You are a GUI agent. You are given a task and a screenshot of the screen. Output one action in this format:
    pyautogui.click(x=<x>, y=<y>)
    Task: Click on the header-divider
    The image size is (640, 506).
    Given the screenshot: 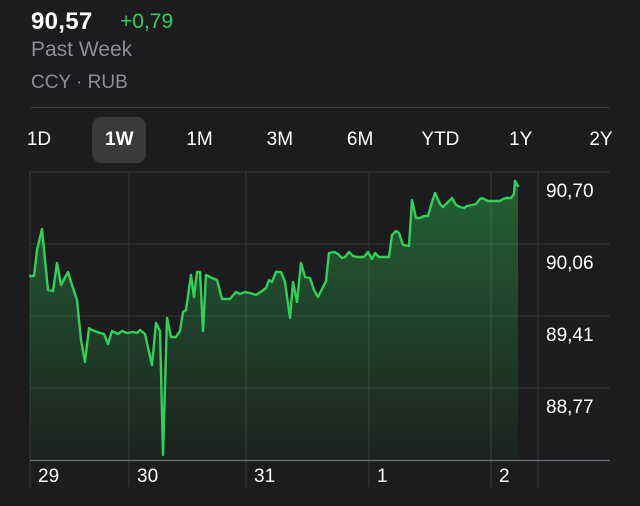 What is the action you would take?
    pyautogui.click(x=320, y=107)
    